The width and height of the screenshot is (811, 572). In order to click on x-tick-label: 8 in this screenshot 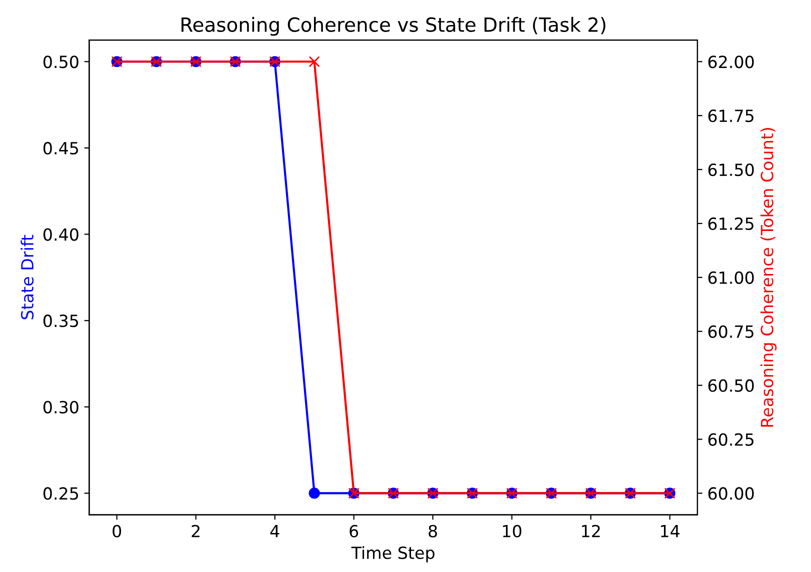, I will do `click(432, 531)`.